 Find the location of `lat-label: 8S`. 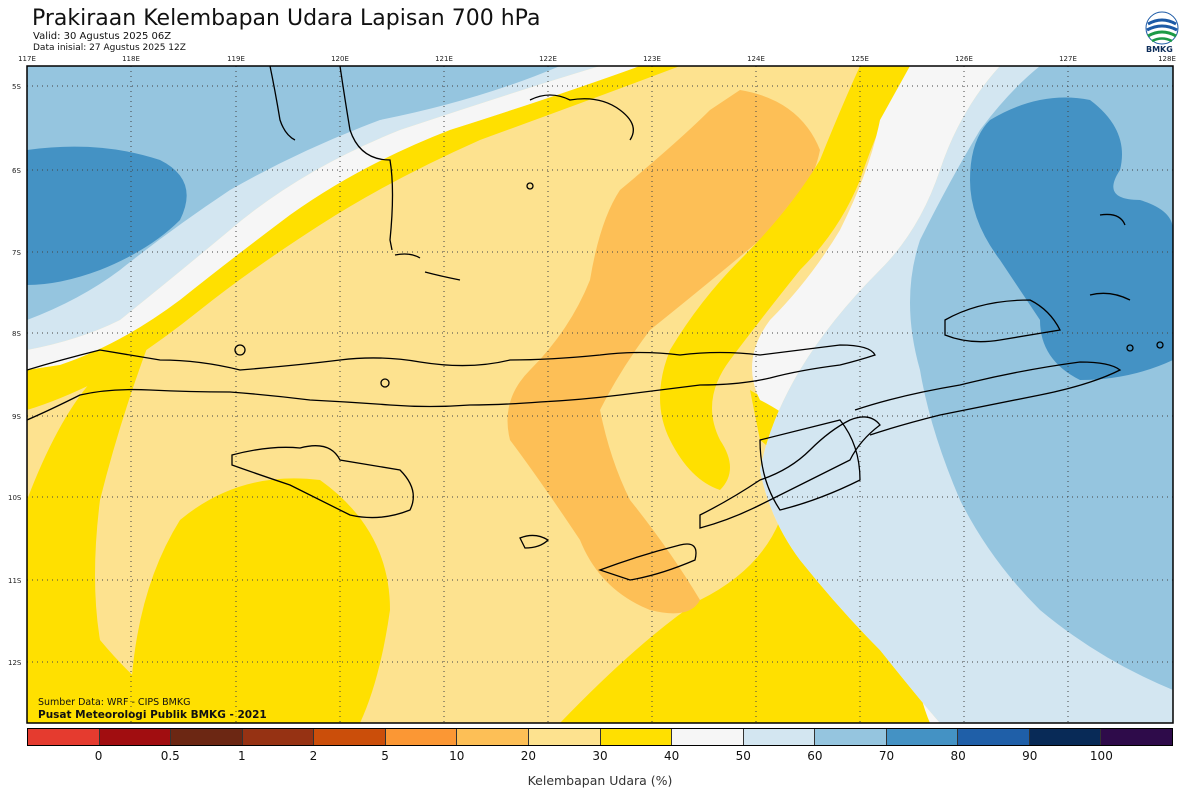

lat-label: 8S is located at coordinates (16, 334).